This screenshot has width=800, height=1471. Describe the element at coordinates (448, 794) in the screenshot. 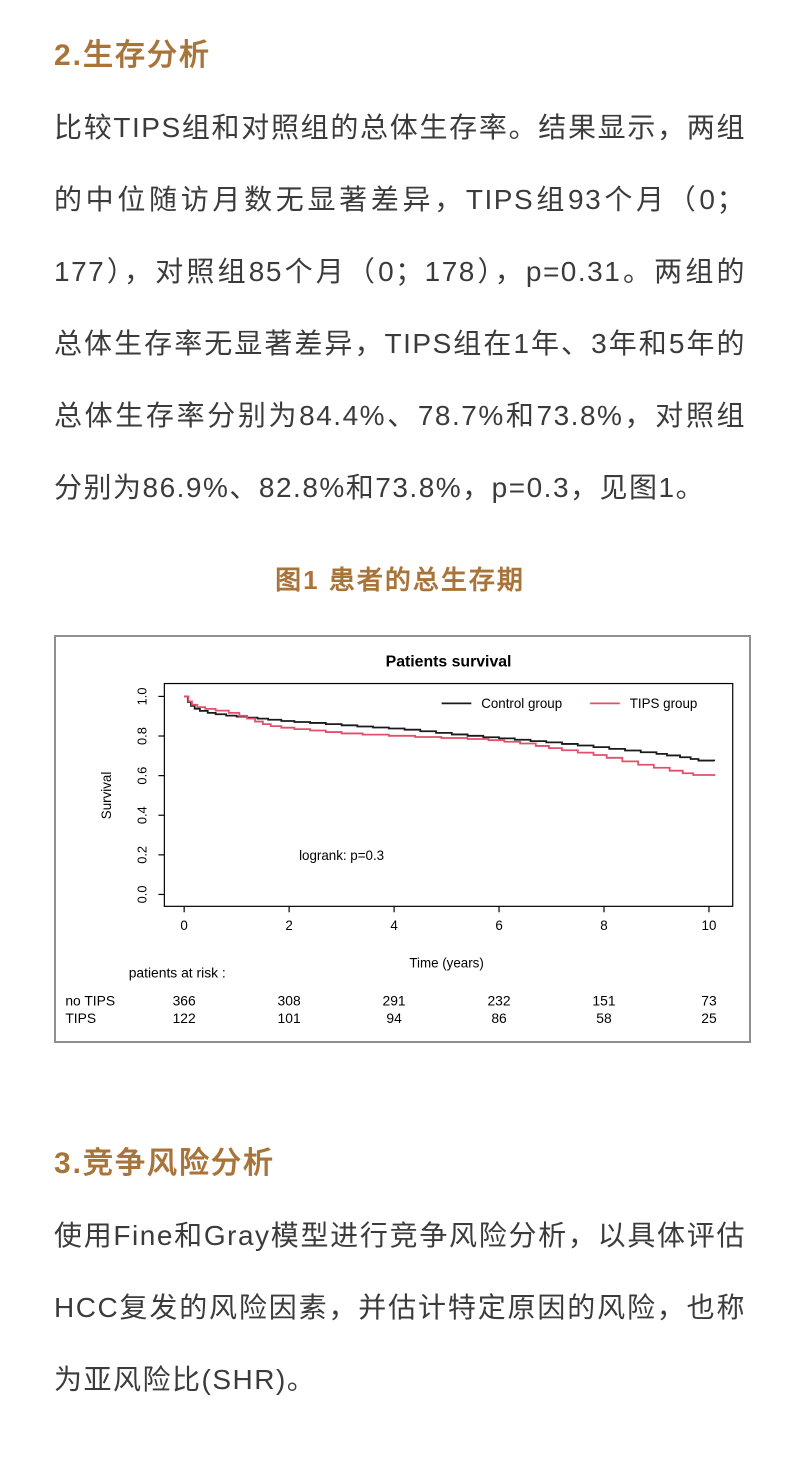

I see `plot-box` at that location.